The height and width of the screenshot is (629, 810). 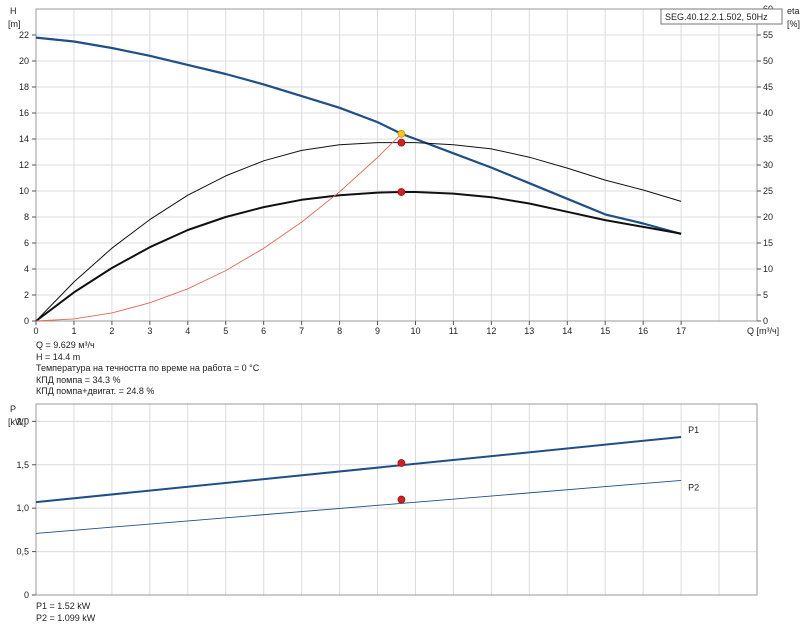 What do you see at coordinates (768, 139) in the screenshot?
I see `y-right-tick-label: 35` at bounding box center [768, 139].